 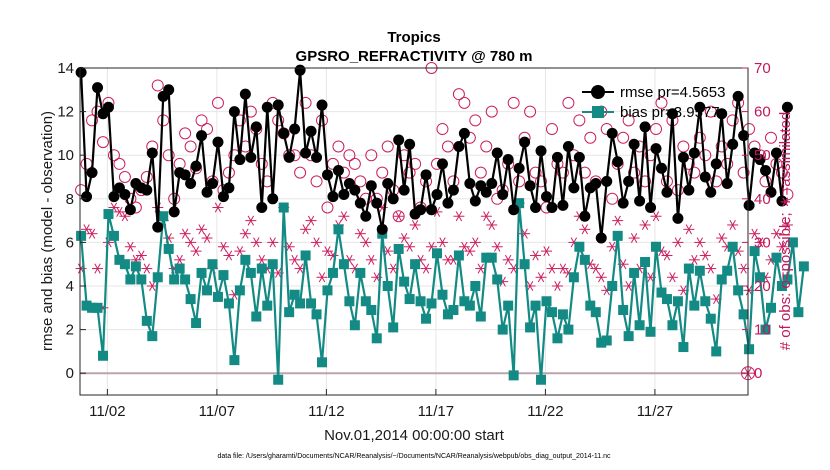 What do you see at coordinates (598, 112) in the screenshot?
I see `legend-bias-marker` at bounding box center [598, 112].